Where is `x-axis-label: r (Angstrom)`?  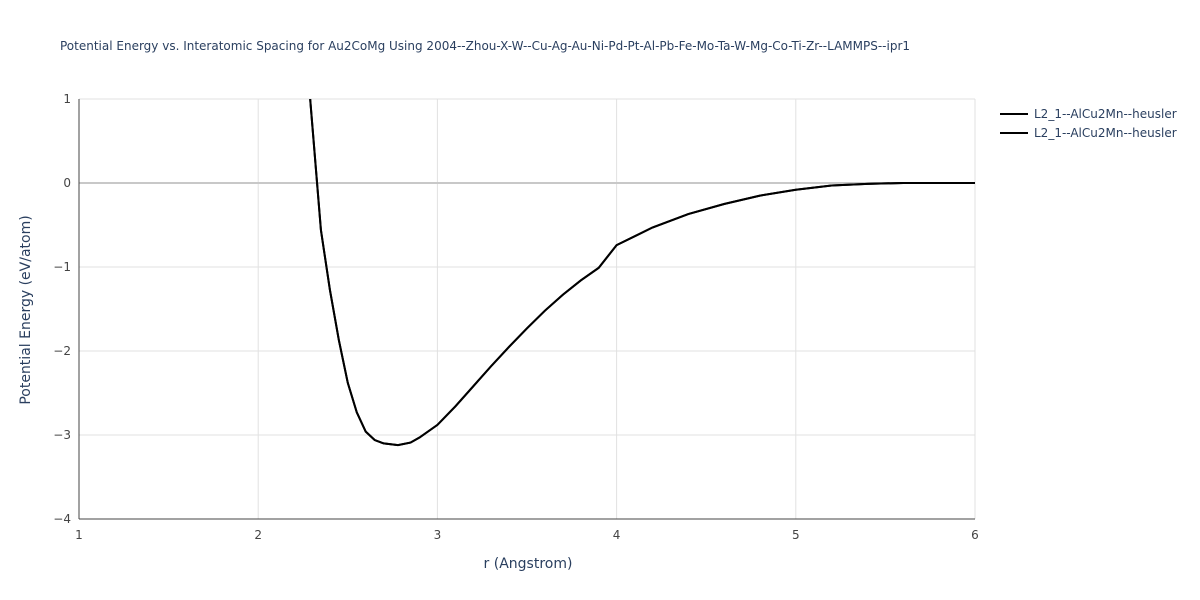 x-axis-label: r (Angstrom) is located at coordinates (528, 564).